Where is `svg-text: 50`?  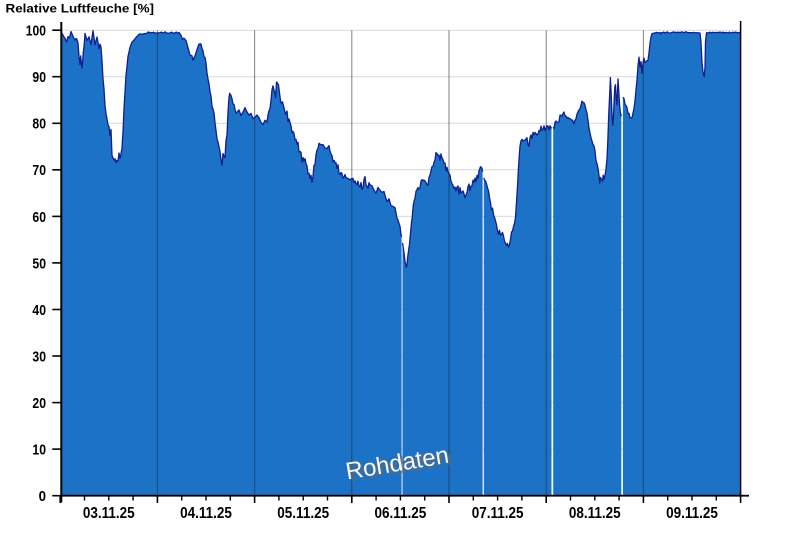
svg-text: 50 is located at coordinates (39, 263).